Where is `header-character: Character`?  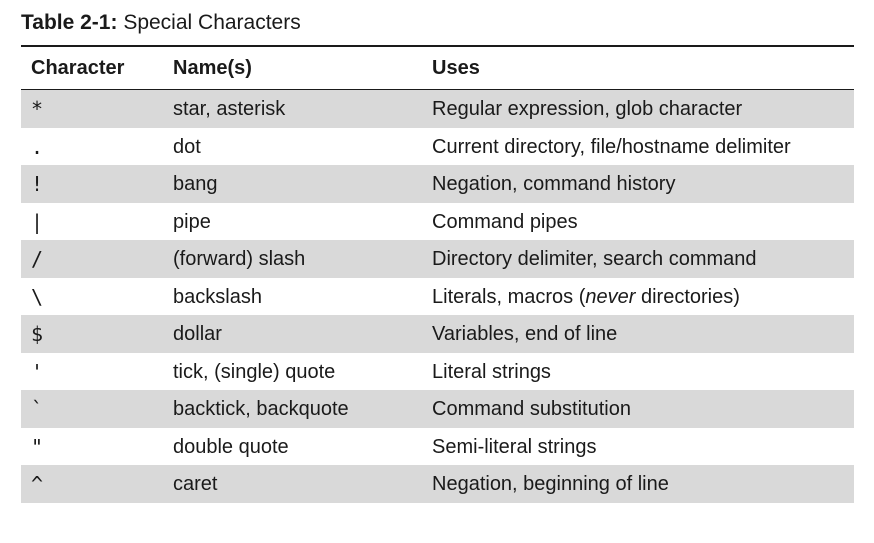
header-character: Character is located at coordinates (78, 68).